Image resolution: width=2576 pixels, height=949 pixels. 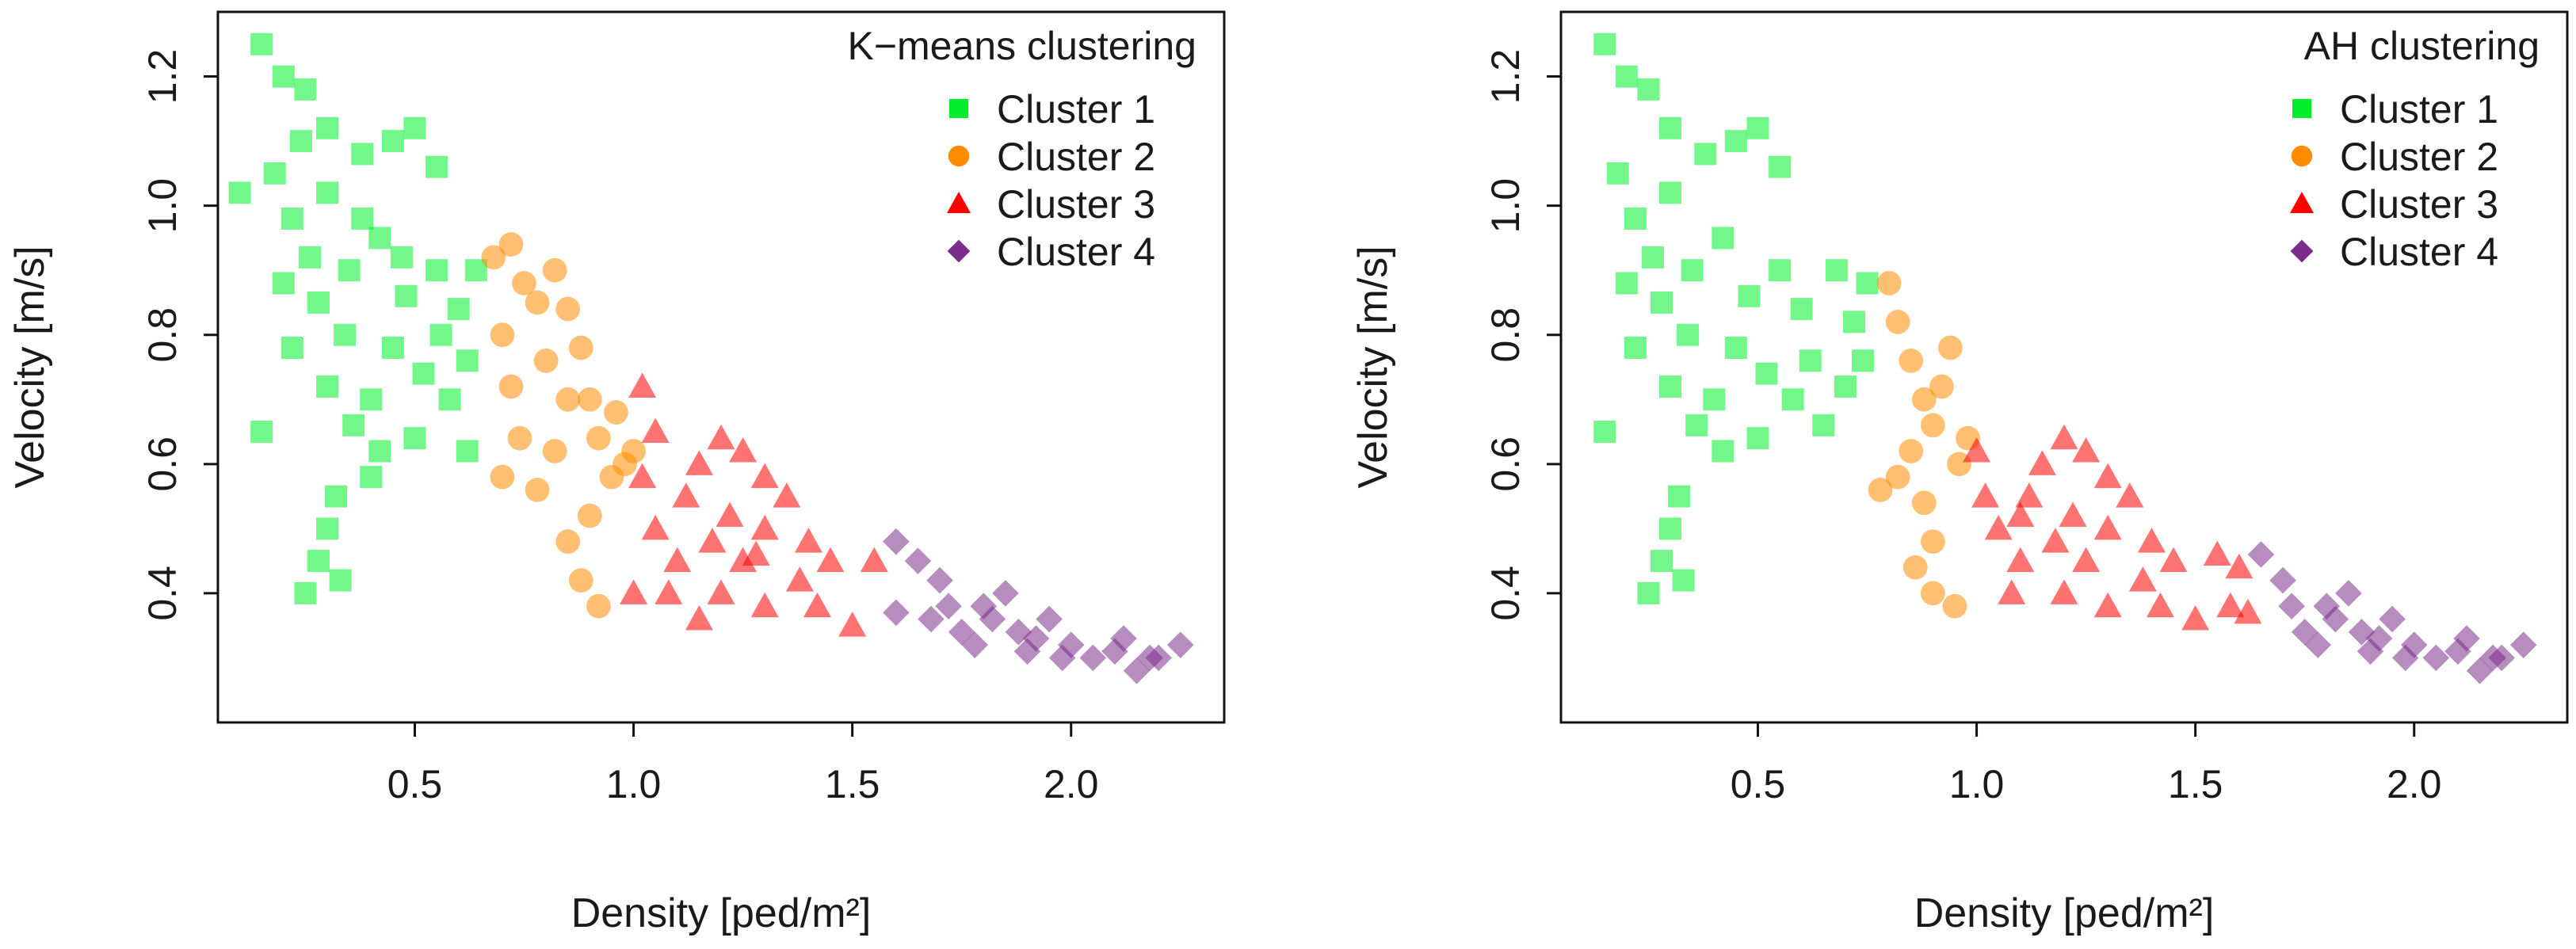 I want to click on legend-label: Cluster 1, so click(x=2419, y=109).